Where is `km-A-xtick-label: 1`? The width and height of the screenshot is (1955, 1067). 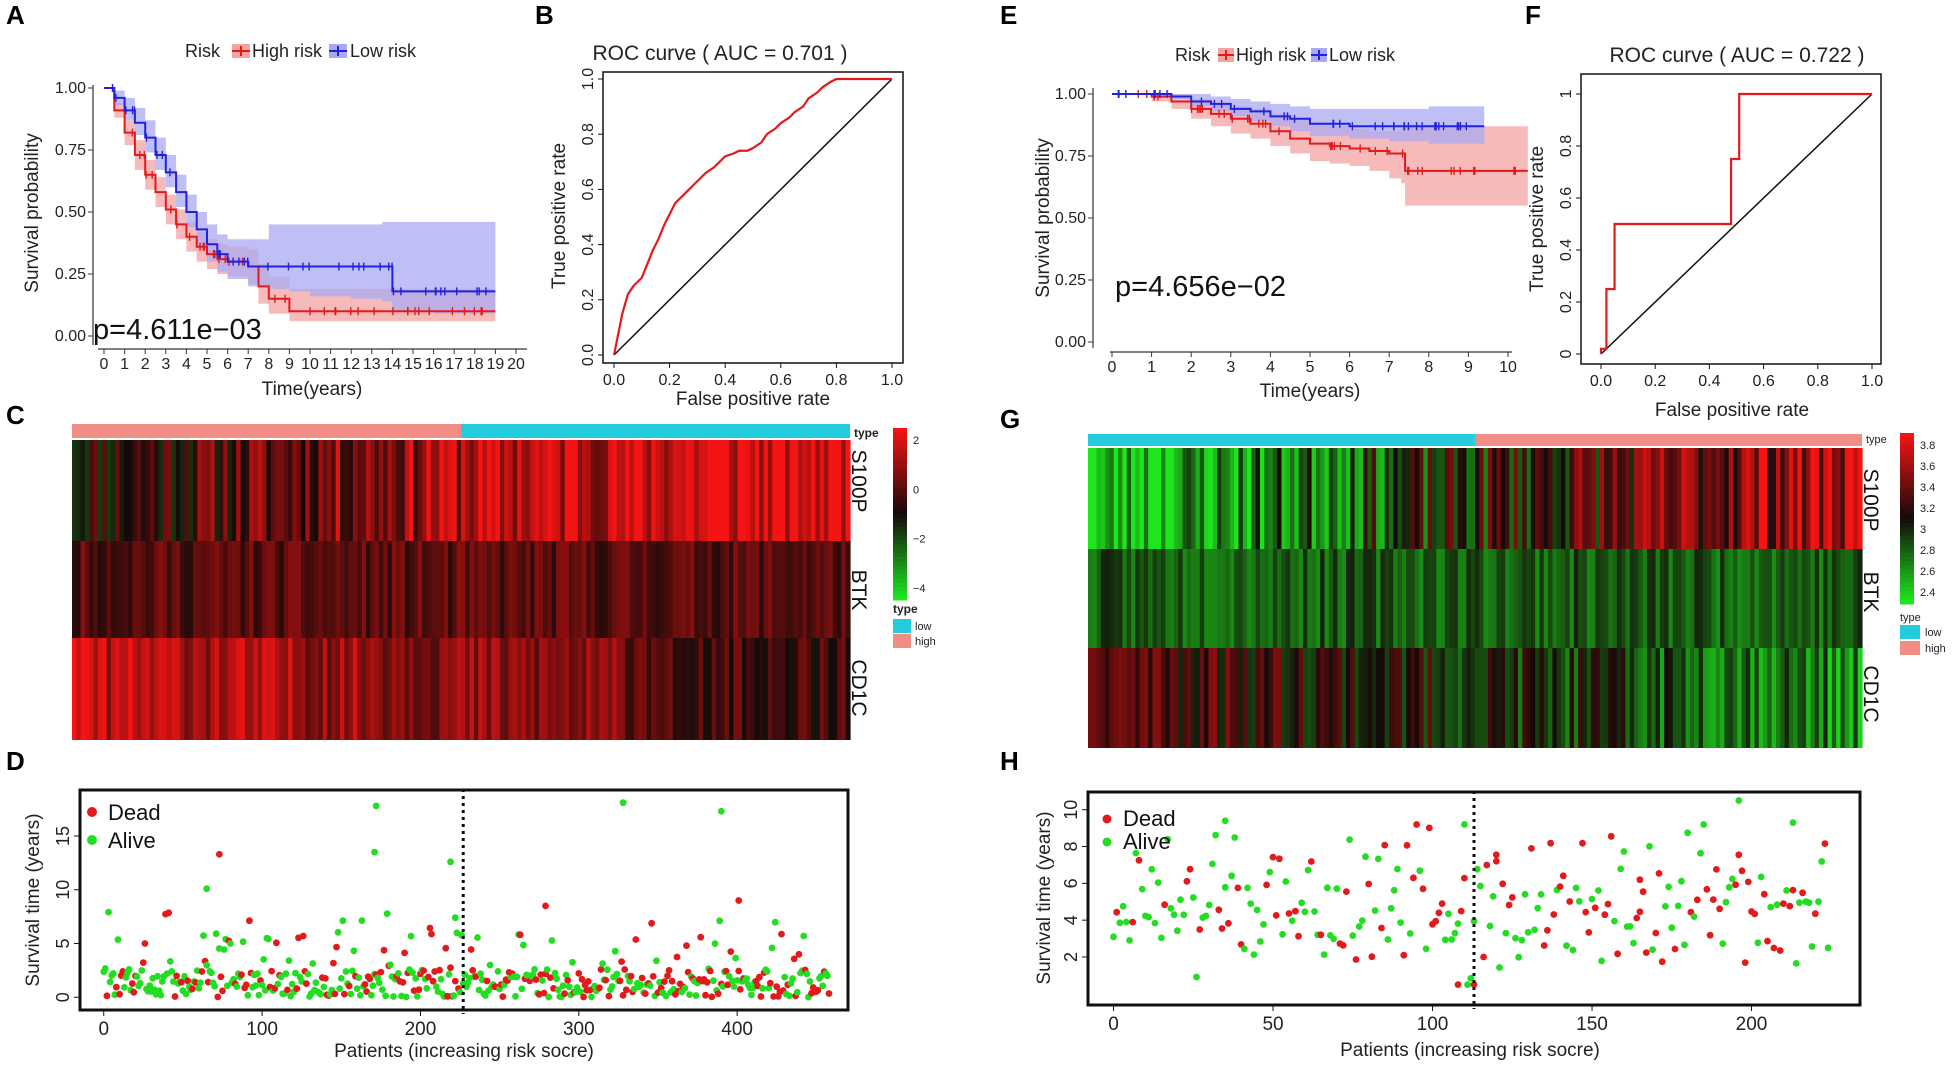
km-A-xtick-label: 1 is located at coordinates (124, 364).